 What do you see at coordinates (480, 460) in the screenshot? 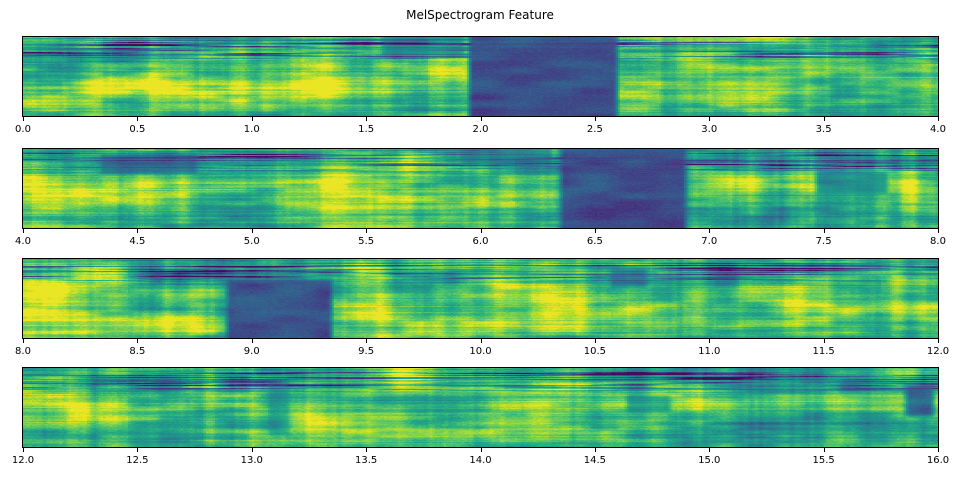
I see `x-tick-label: 14.0` at bounding box center [480, 460].